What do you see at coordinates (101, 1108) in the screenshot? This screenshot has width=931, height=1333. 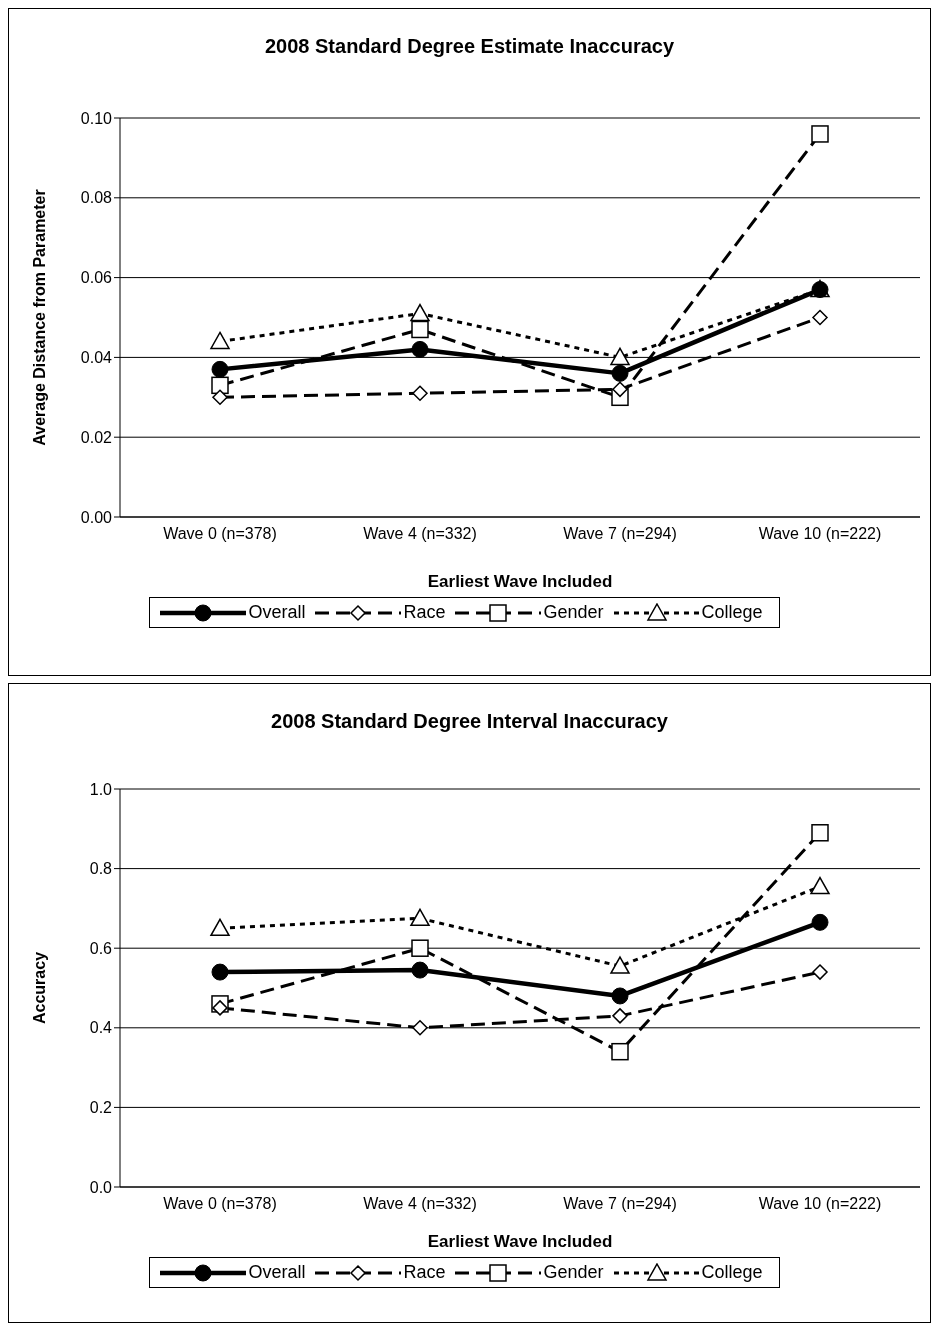 I see `y-tick-label: 0.2` at bounding box center [101, 1108].